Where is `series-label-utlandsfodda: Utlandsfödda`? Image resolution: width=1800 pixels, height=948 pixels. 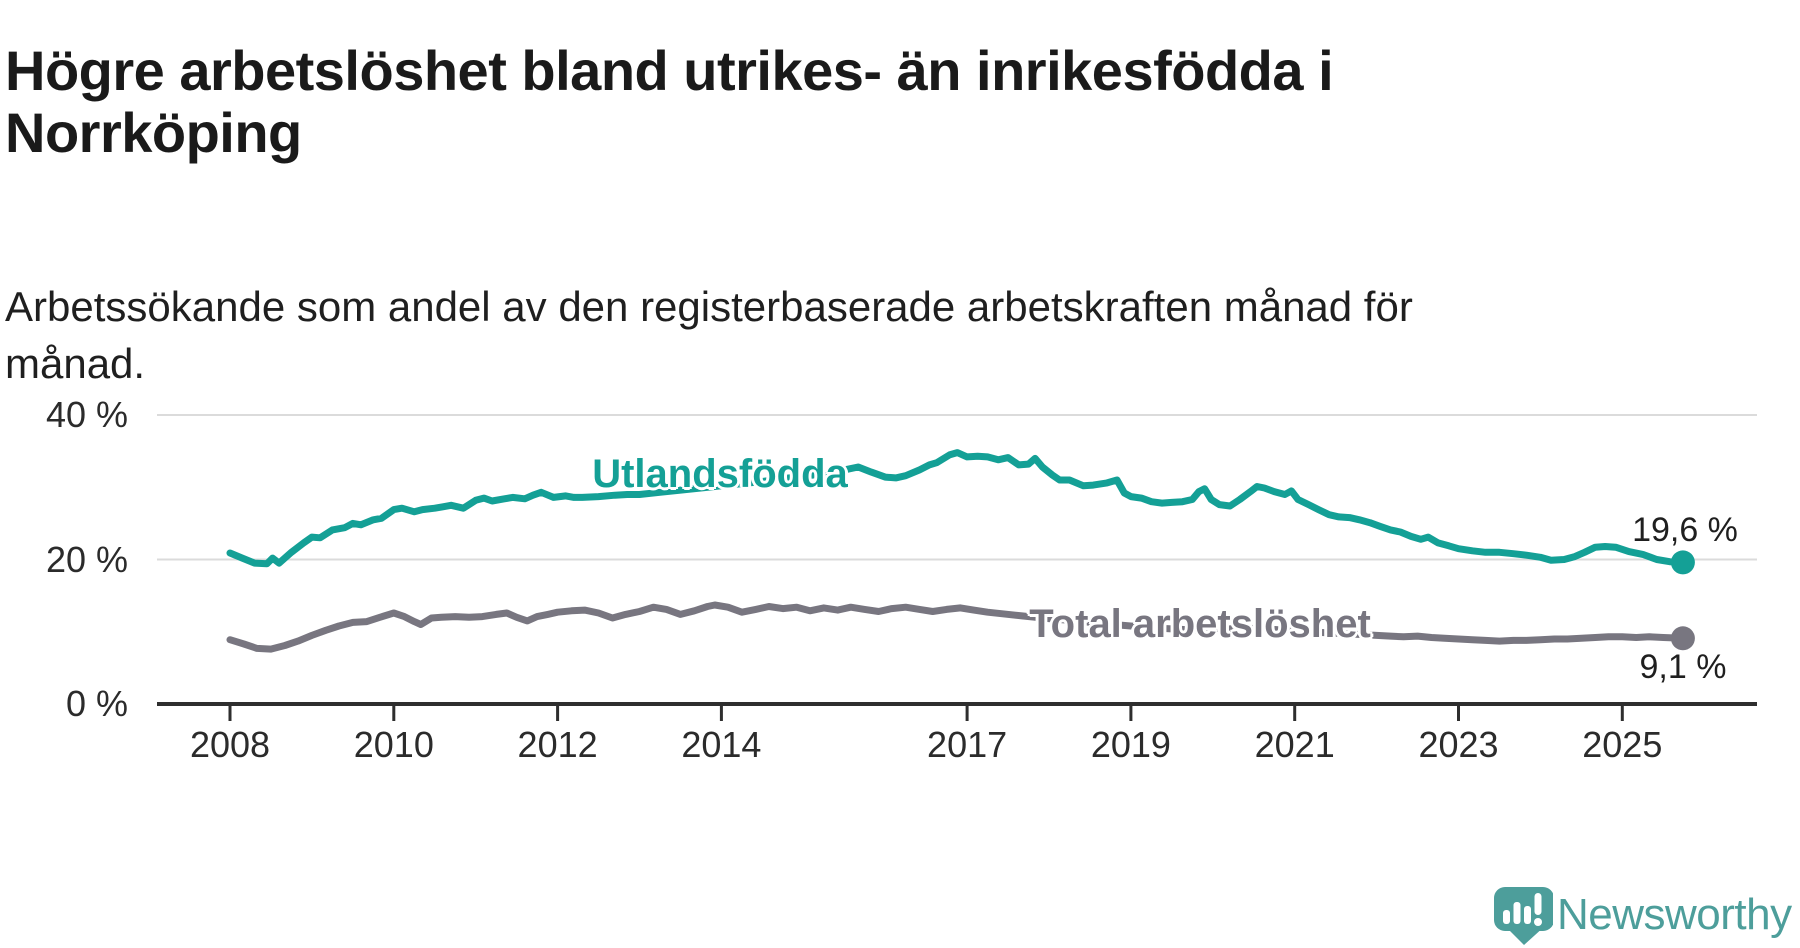 series-label-utlandsfodda: Utlandsfödda is located at coordinates (720, 474).